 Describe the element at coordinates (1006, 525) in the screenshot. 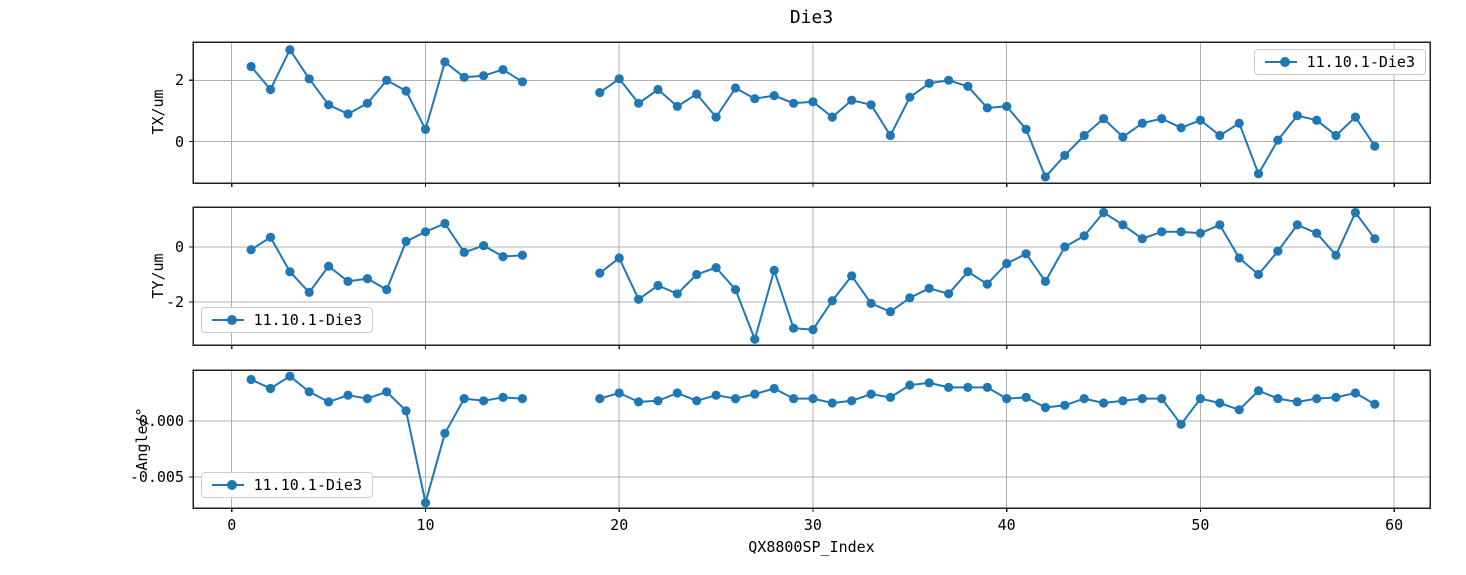

I see `x-tick-label: 40` at that location.